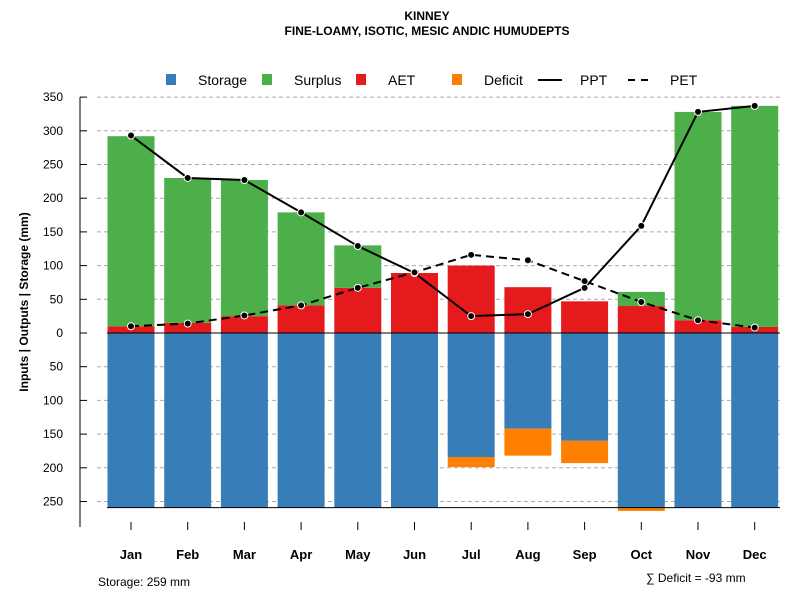  I want to click on x-tick-label: Jun, so click(414, 554).